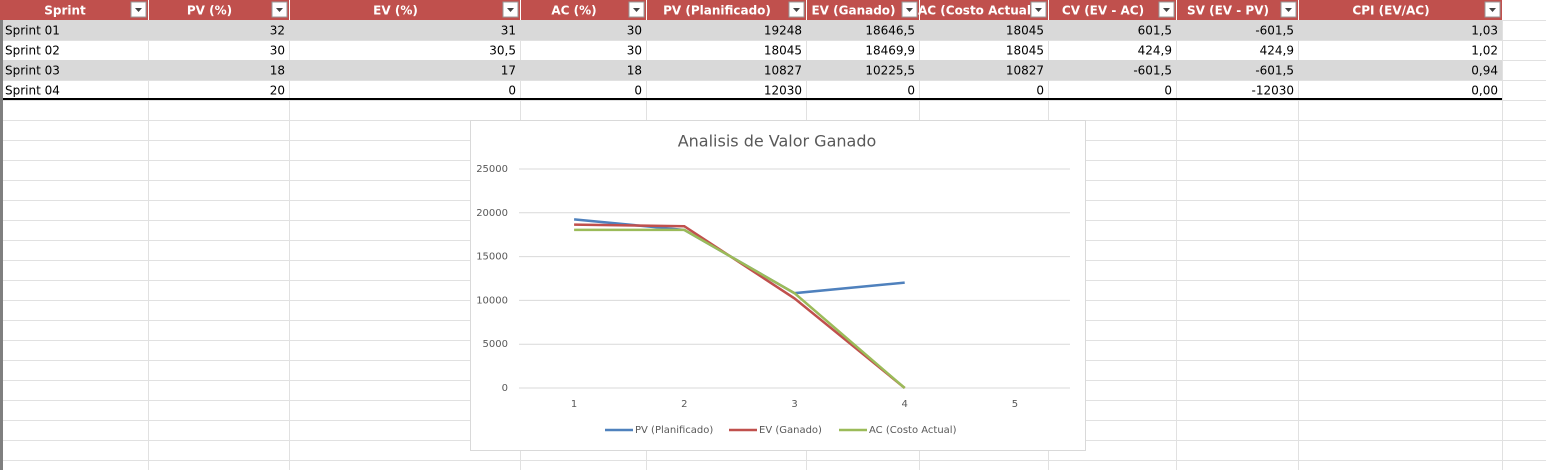  I want to click on table-cell: 0,94, so click(1484, 71).